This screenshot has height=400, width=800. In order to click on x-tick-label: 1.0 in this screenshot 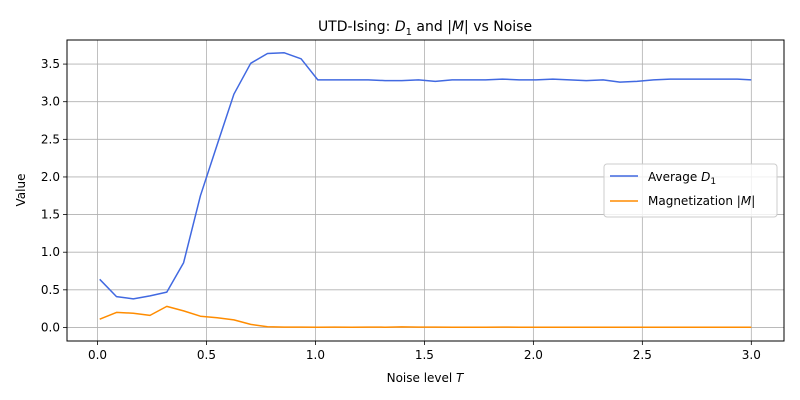, I will do `click(315, 355)`.